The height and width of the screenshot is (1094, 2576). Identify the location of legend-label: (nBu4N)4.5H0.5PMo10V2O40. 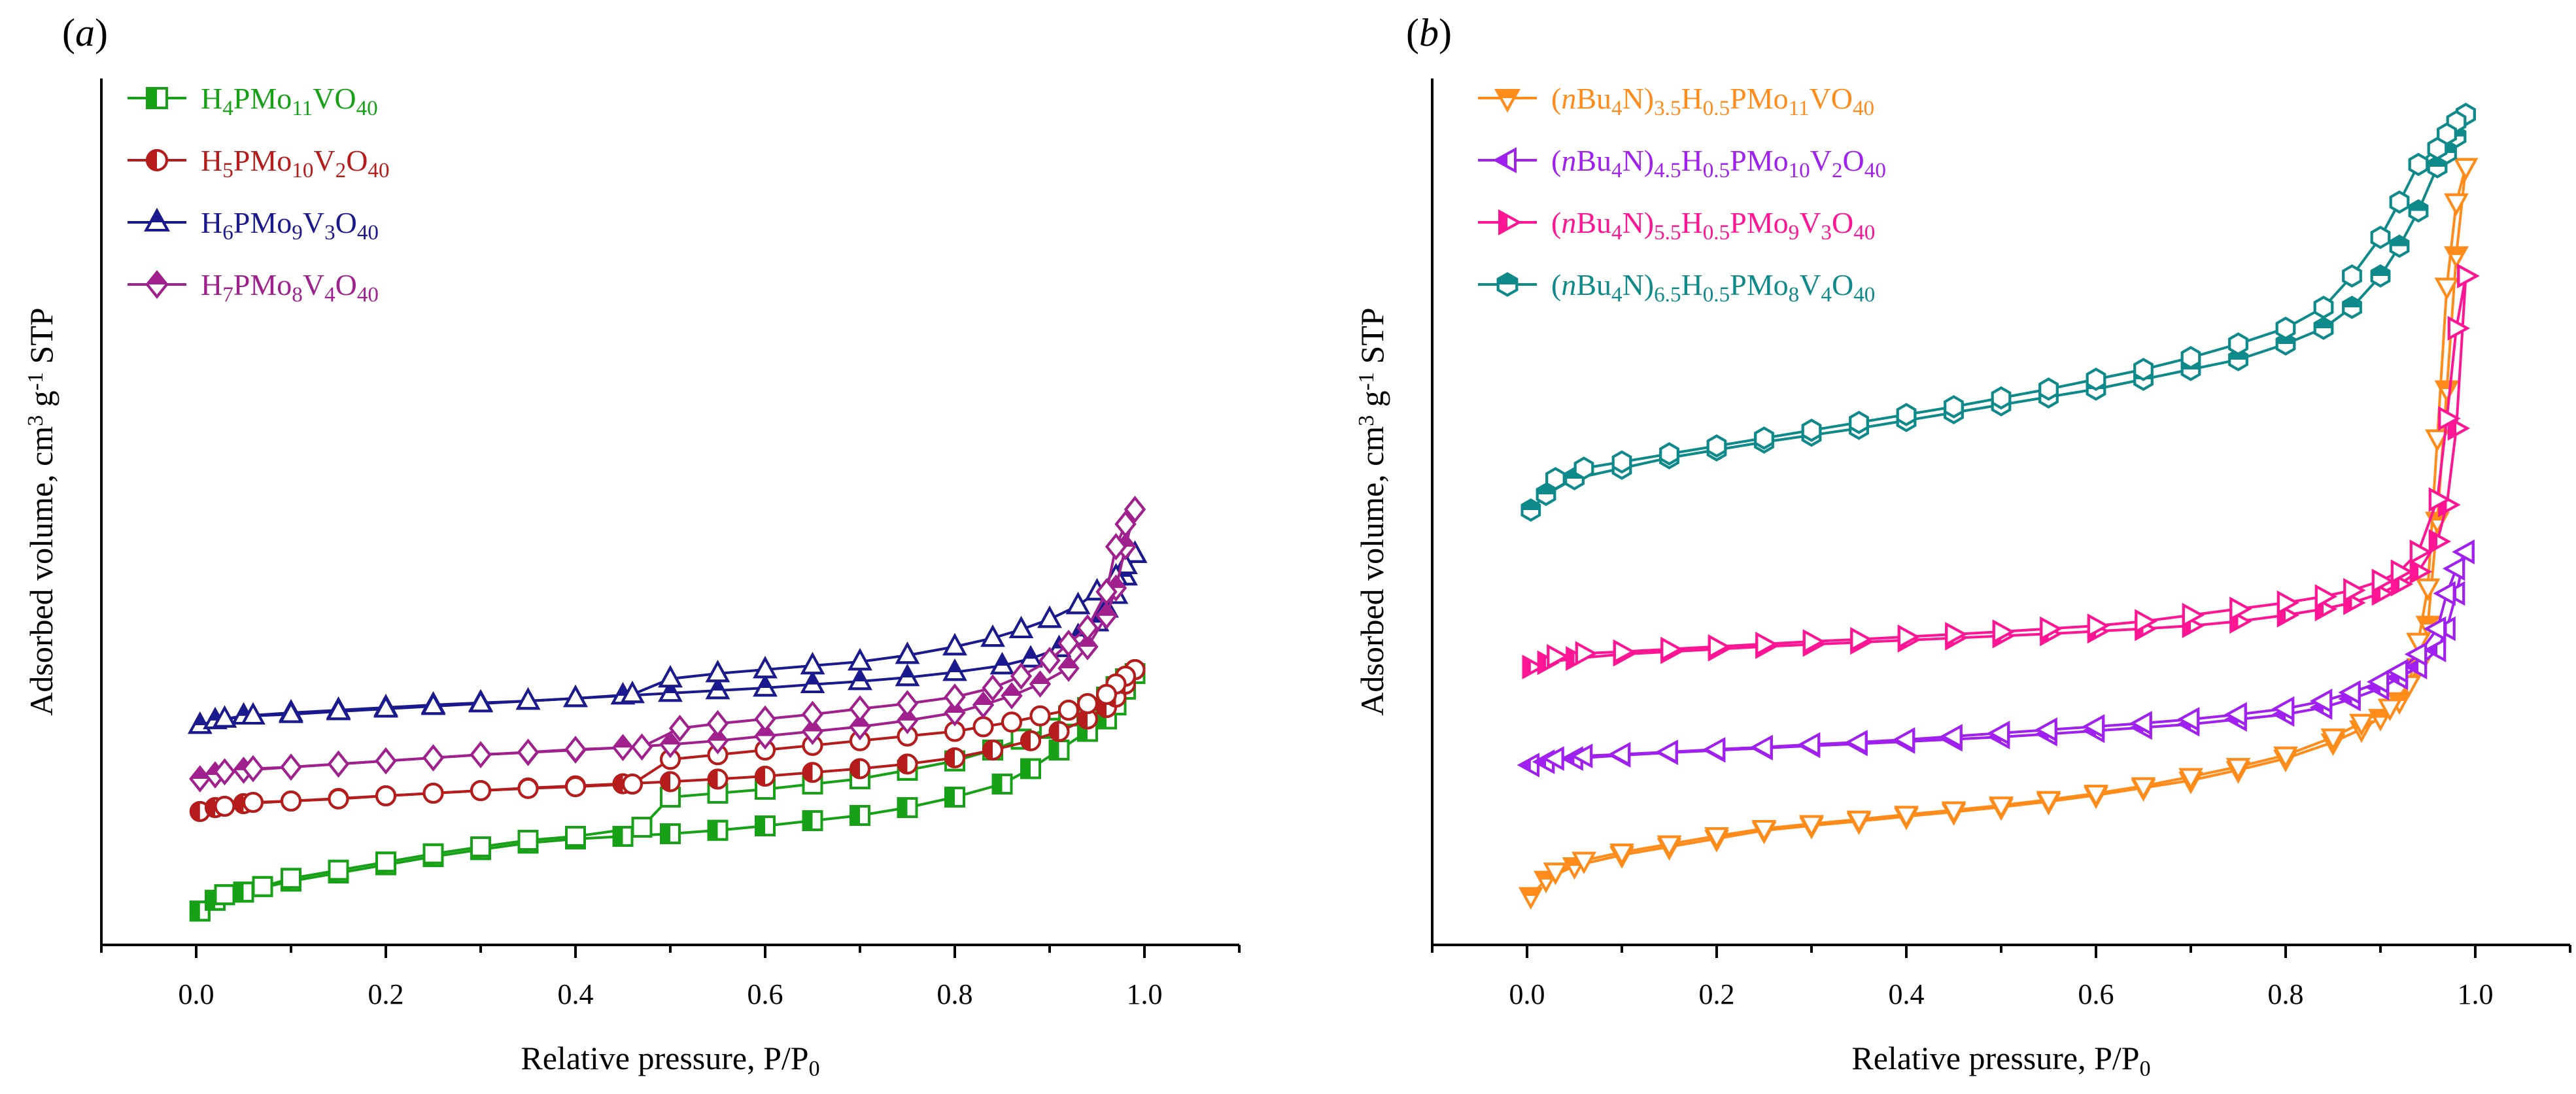
(1719, 163).